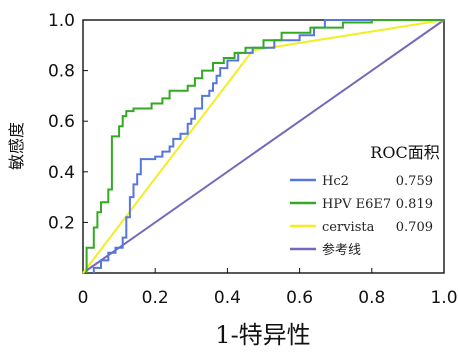 The height and width of the screenshot is (355, 458). What do you see at coordinates (443, 298) in the screenshot?
I see `x-tick-label: 1.0` at bounding box center [443, 298].